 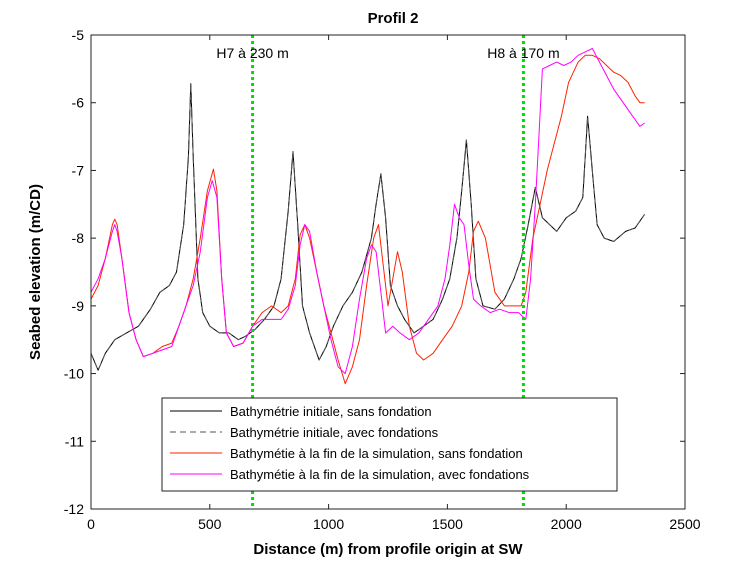 What do you see at coordinates (210, 524) in the screenshot?
I see `x-tick-label: 500` at bounding box center [210, 524].